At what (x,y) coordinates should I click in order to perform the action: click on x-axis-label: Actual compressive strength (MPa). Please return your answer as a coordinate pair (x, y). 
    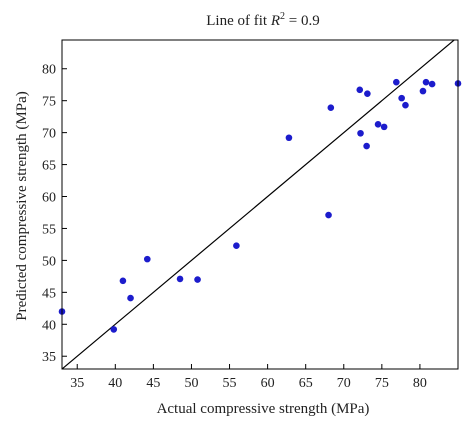
    Looking at the image, I should click on (263, 409).